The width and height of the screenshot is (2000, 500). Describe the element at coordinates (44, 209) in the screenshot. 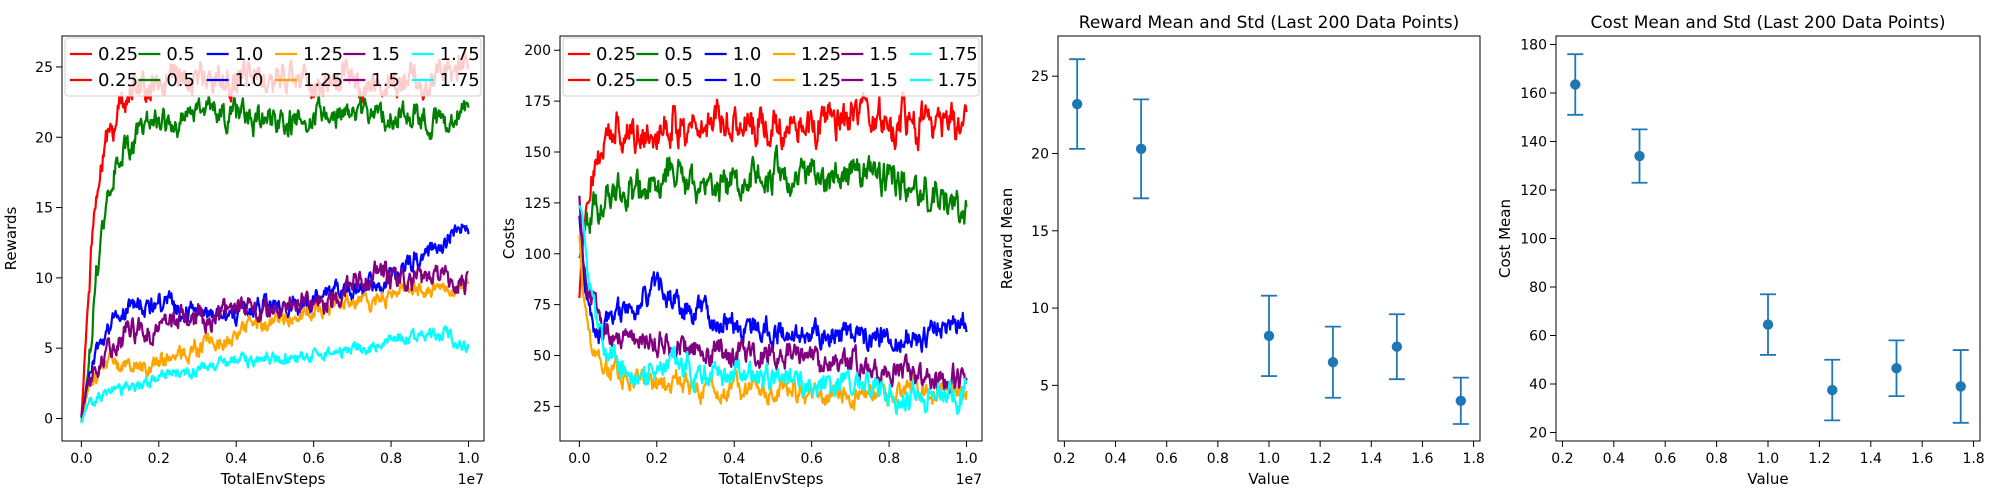

I see `y-tick-label: 15` at that location.